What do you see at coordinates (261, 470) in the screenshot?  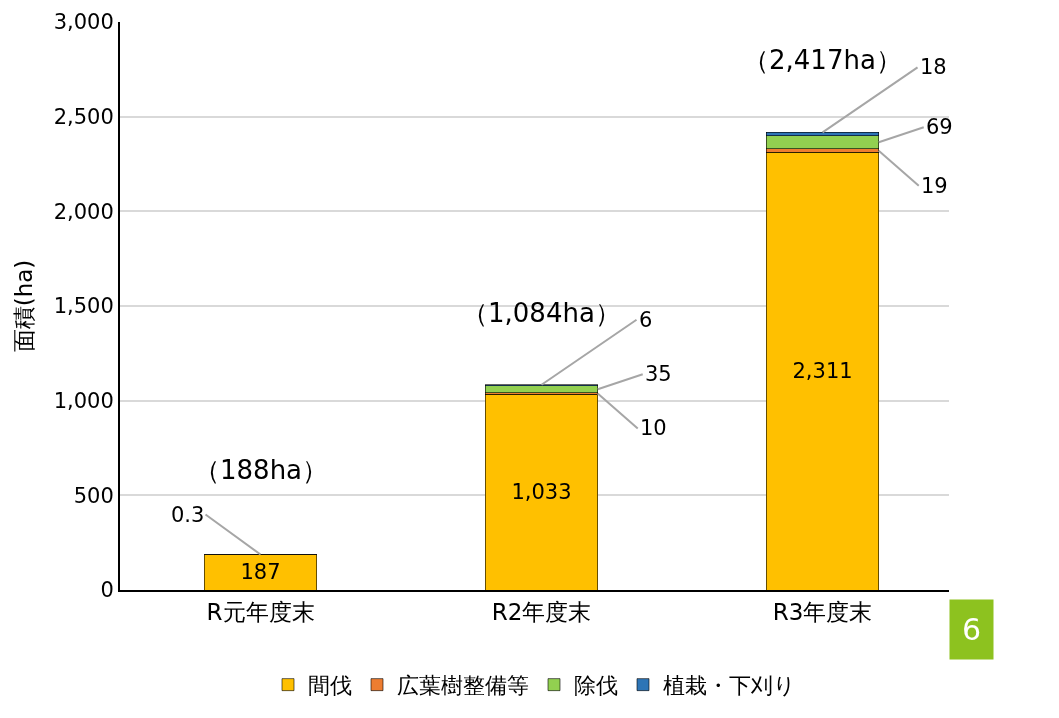 I see `total-label: （188ha）` at bounding box center [261, 470].